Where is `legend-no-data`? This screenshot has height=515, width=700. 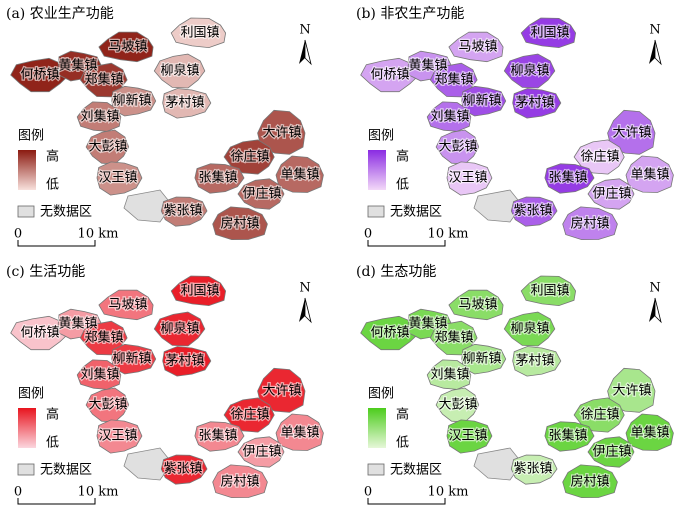
legend-no-data is located at coordinates (26, 469).